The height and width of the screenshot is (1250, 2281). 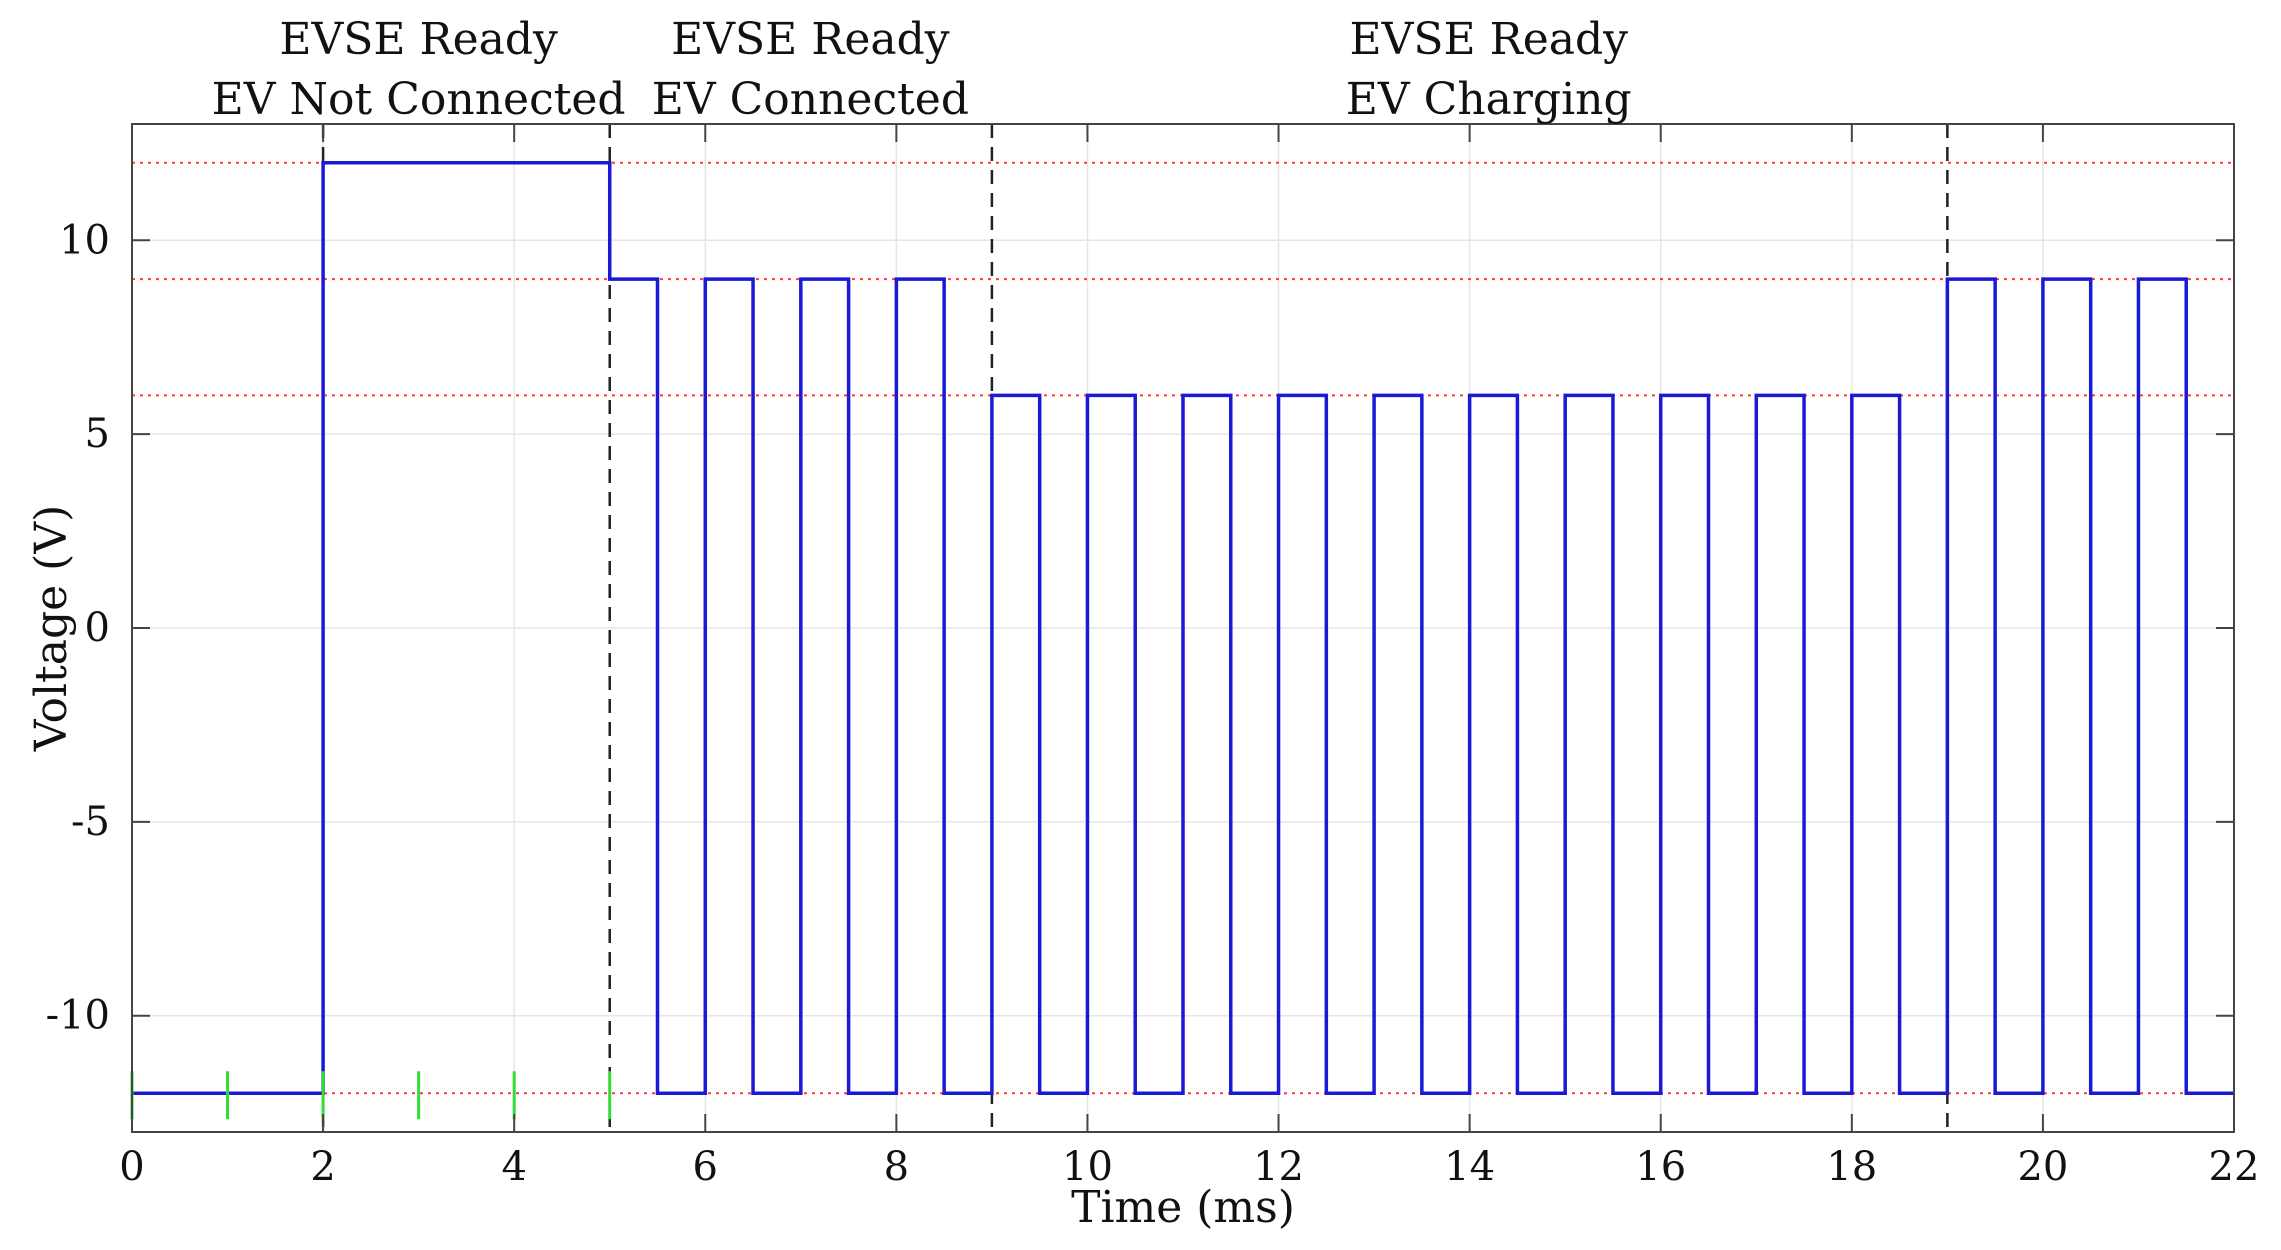 I want to click on y-tick-label: -10, so click(x=78, y=1016).